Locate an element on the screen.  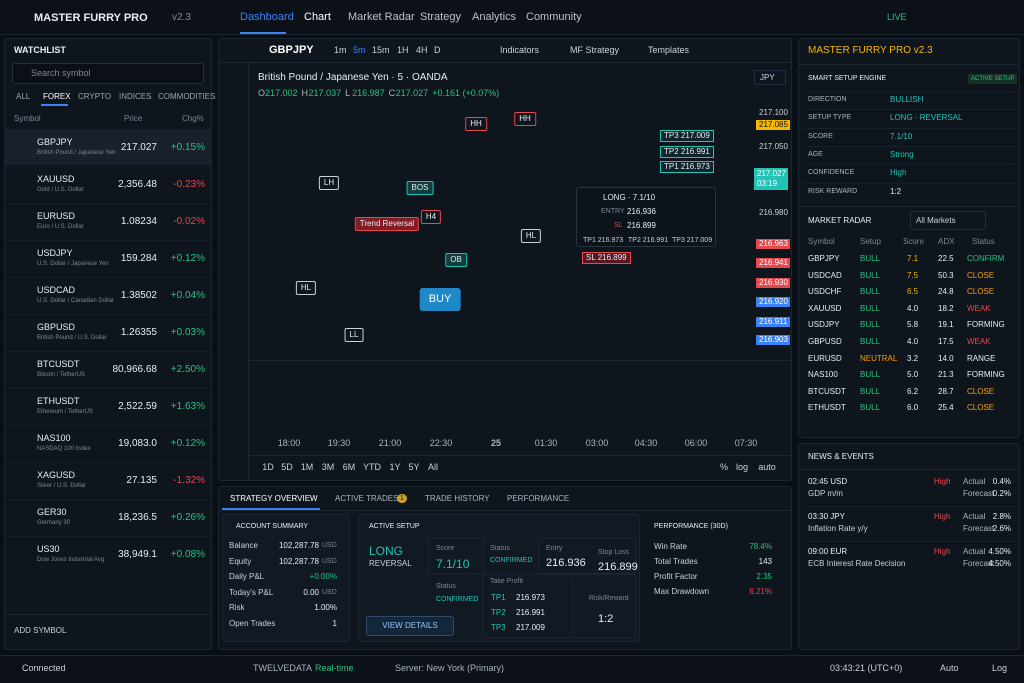
setup-label: Status is located at coordinates (500, 548).